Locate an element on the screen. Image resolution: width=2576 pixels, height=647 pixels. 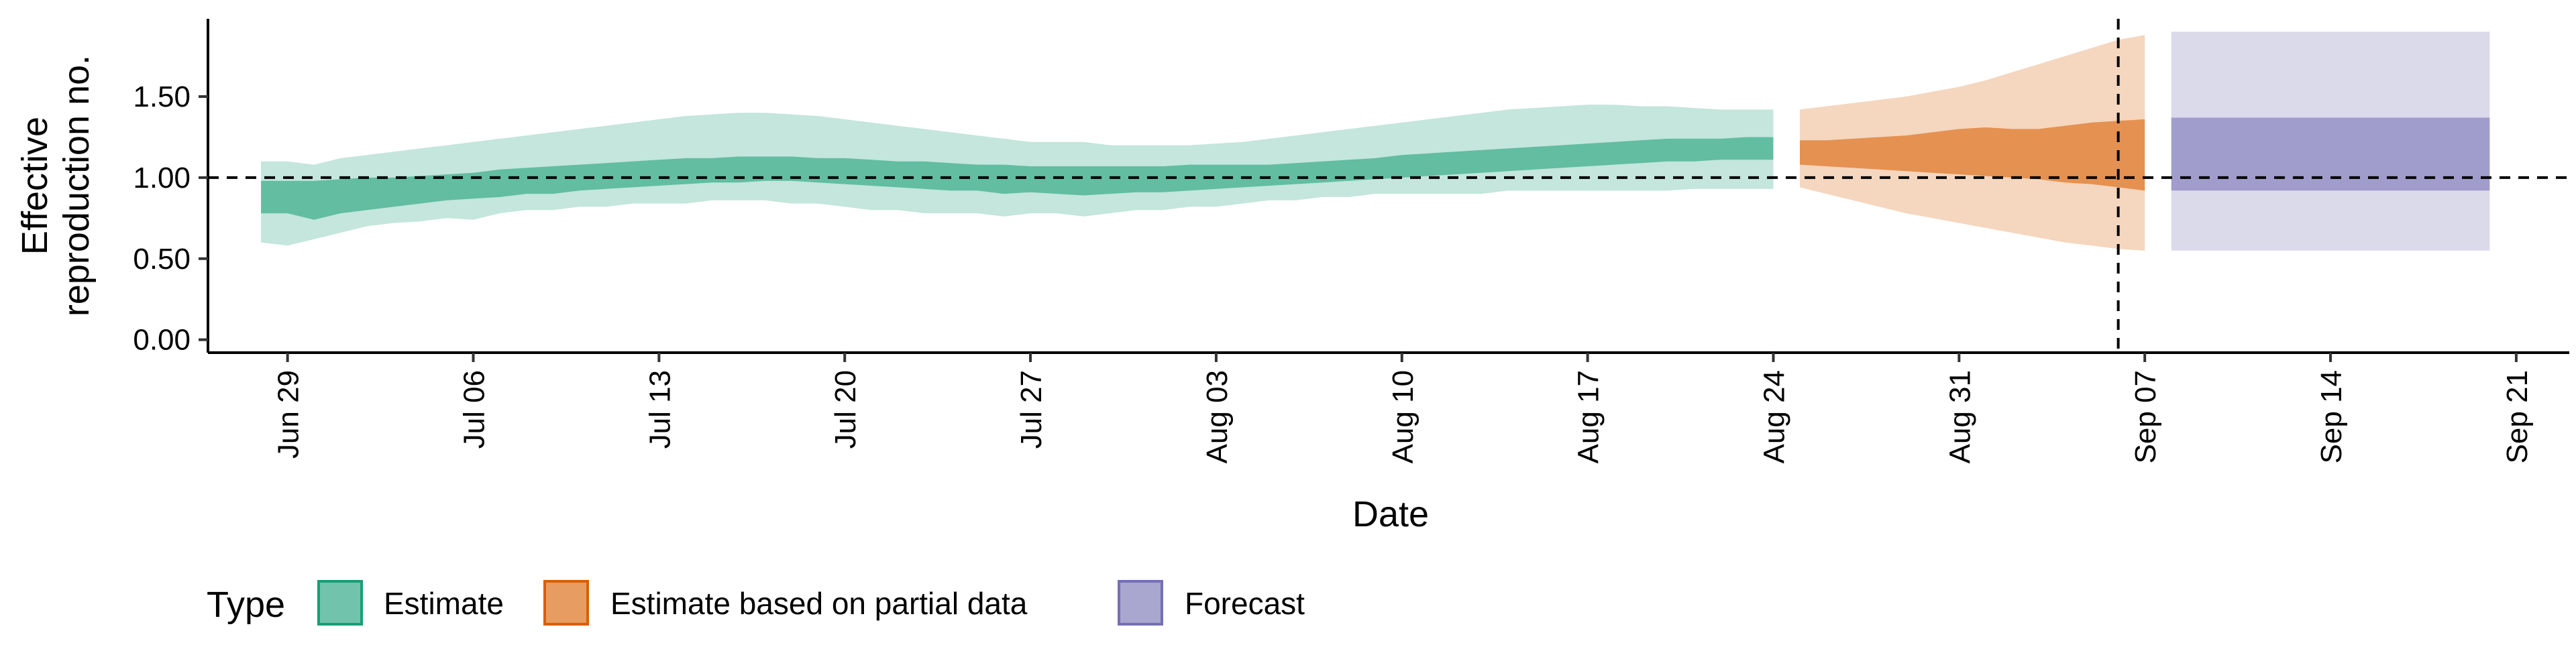
x-tick-label: Jun 29 is located at coordinates (288, 414).